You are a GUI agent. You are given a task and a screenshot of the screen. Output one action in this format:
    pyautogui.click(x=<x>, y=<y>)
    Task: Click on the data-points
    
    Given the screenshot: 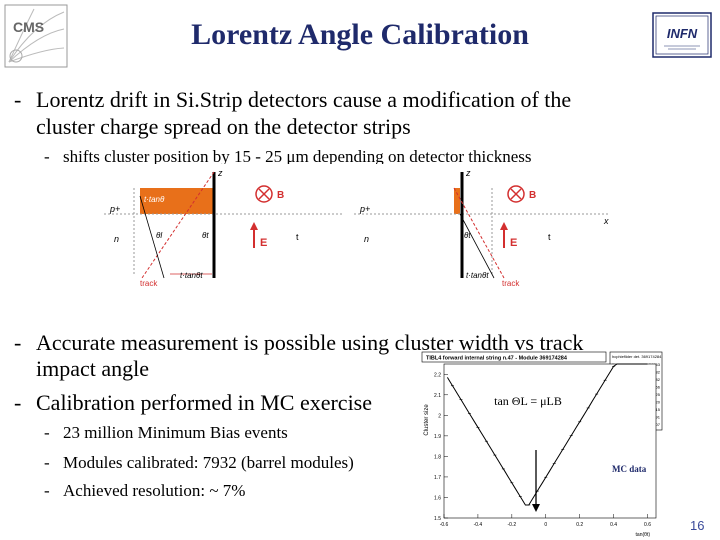 What is the action you would take?
    pyautogui.click(x=533, y=436)
    